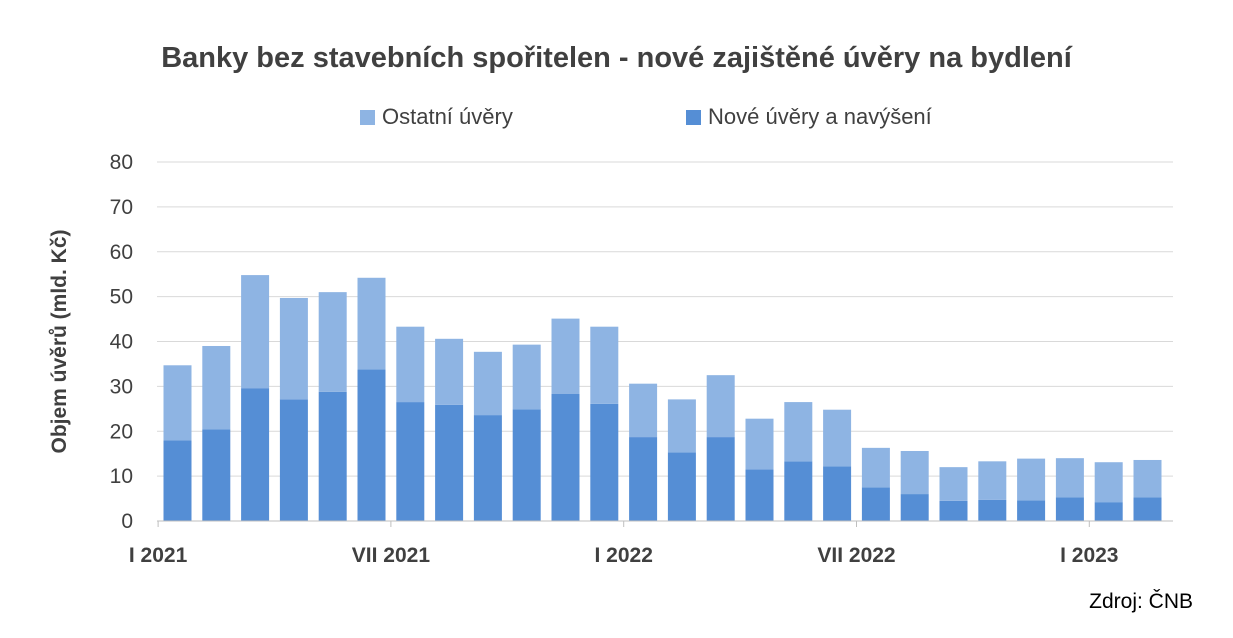  I want to click on y-tick-label: 0, so click(127, 521).